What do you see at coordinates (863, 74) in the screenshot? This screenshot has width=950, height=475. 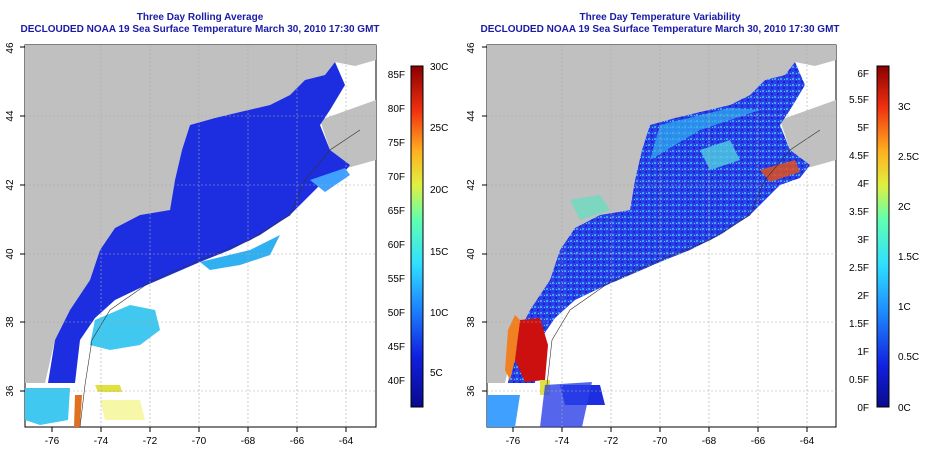 I see `right-colorbar-f-label: 6F` at bounding box center [863, 74].